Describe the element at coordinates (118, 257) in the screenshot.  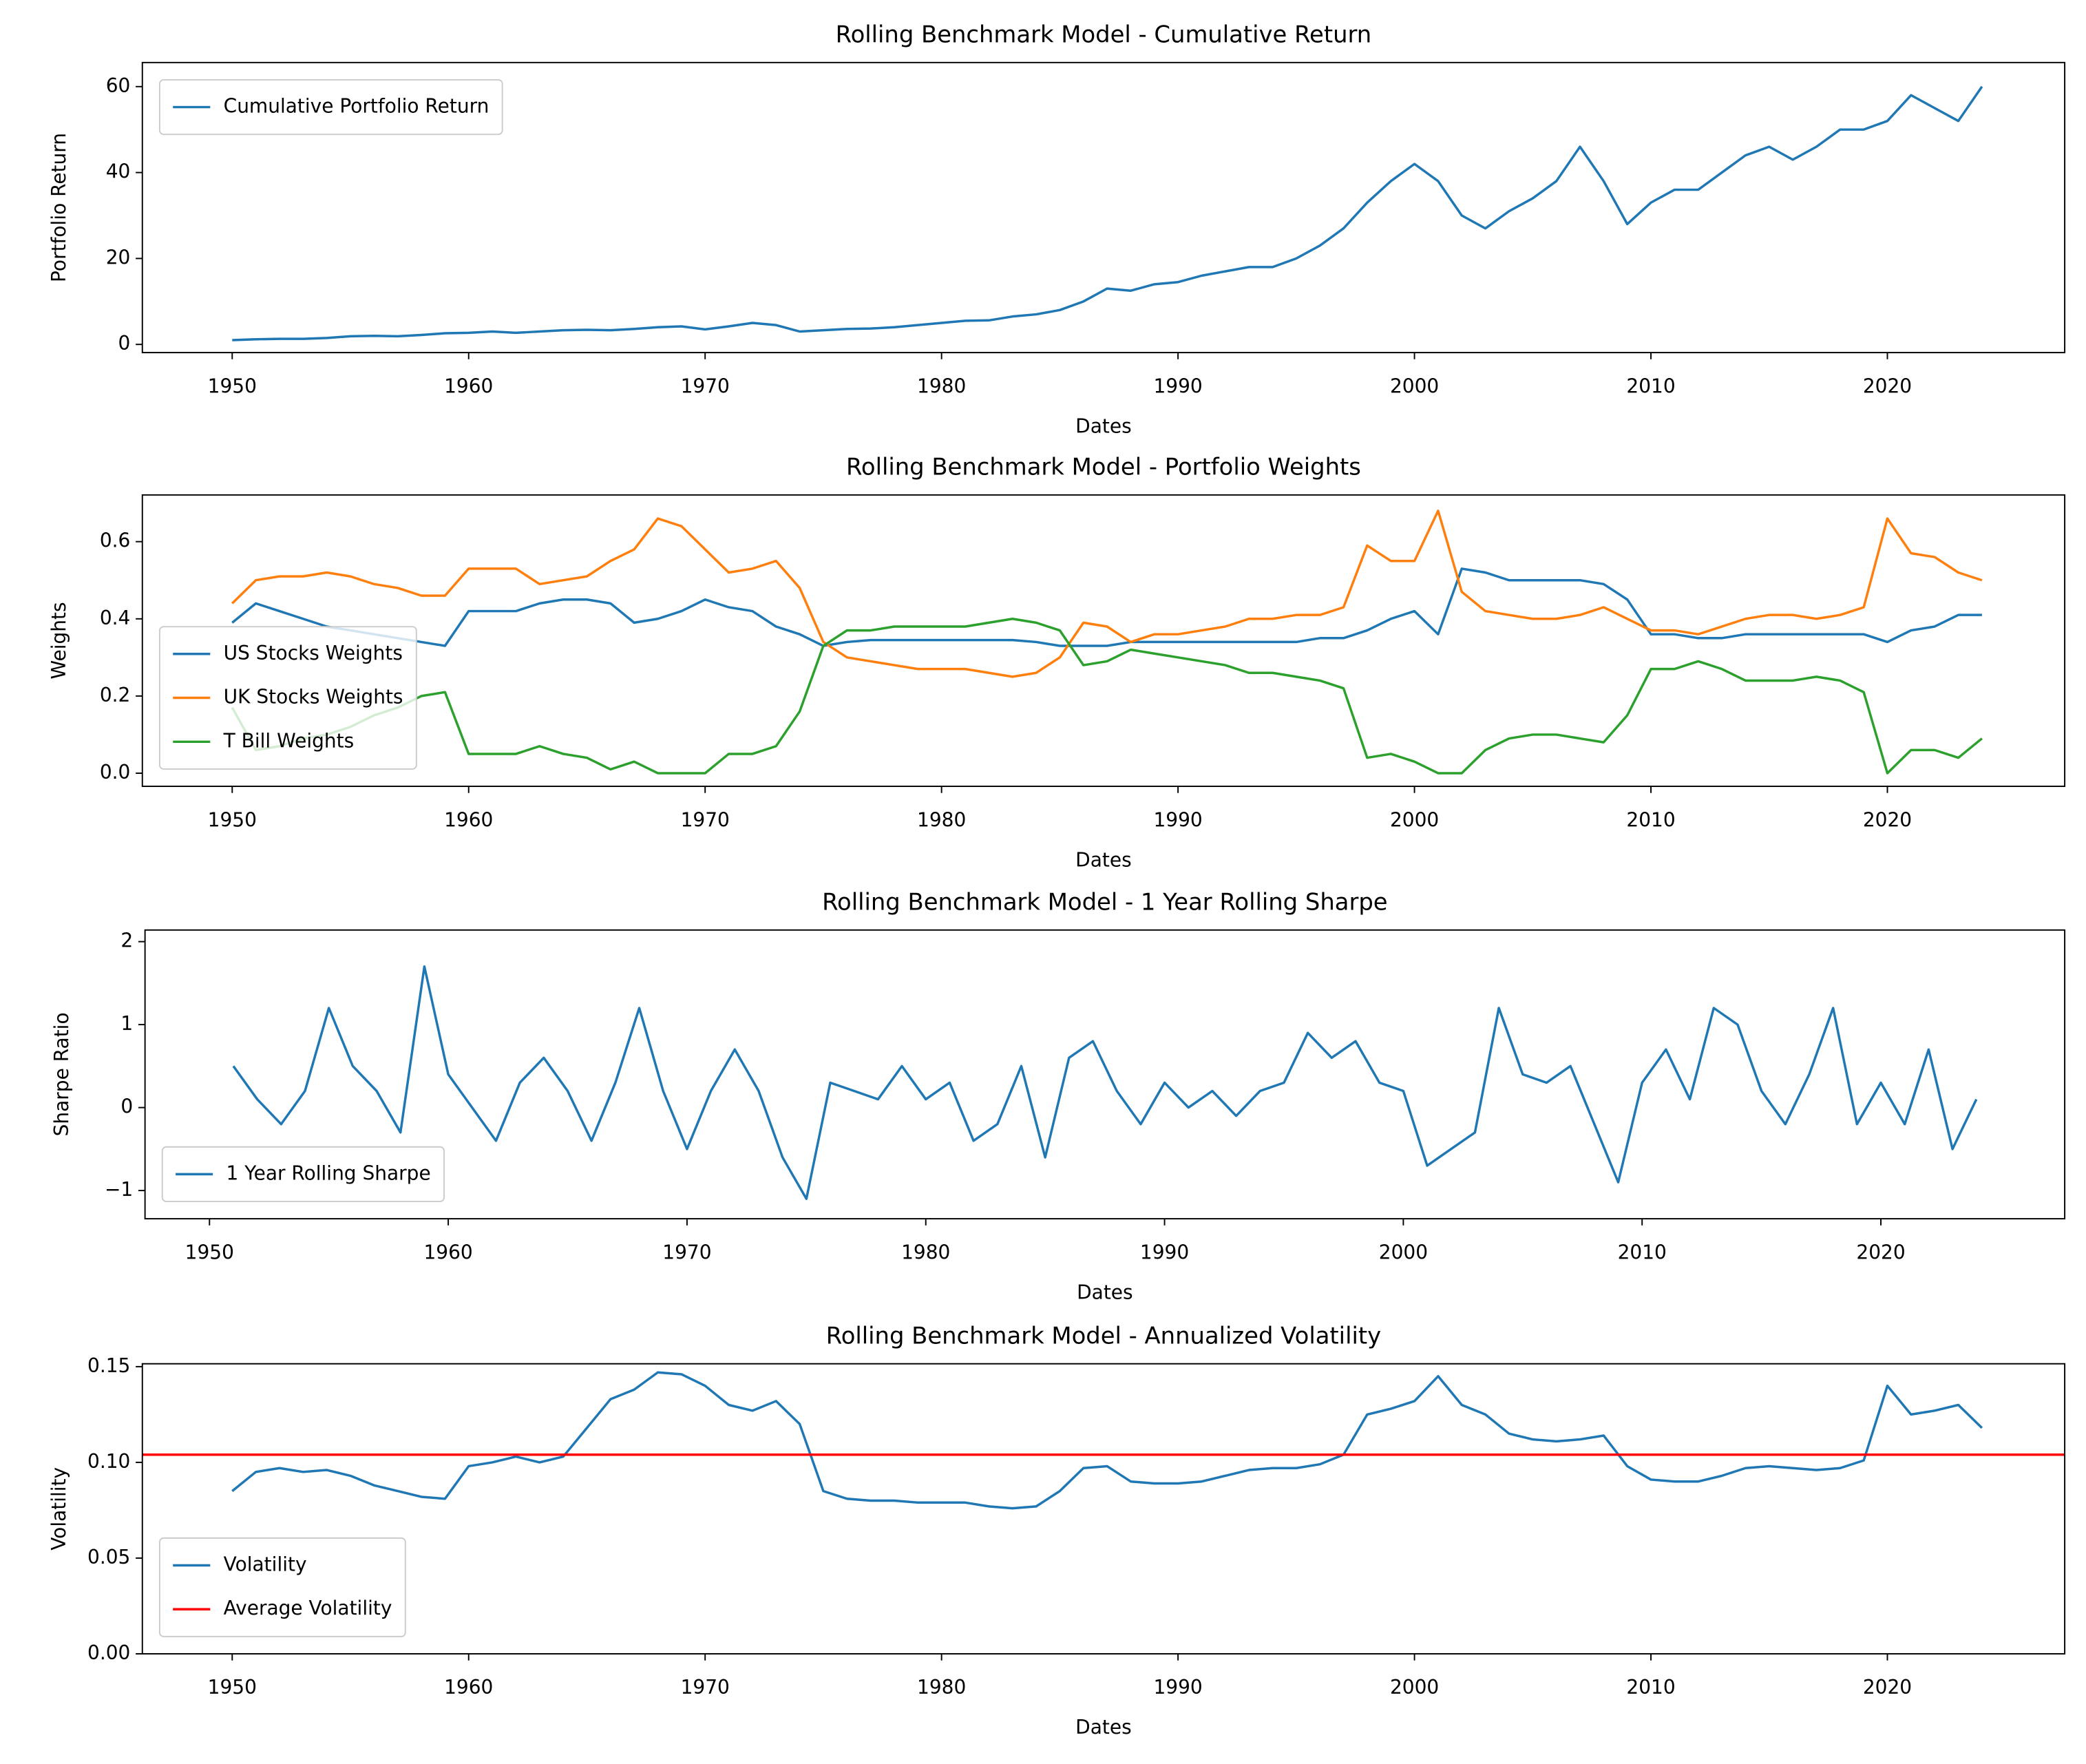
I see `y-tick-label: 20` at that location.